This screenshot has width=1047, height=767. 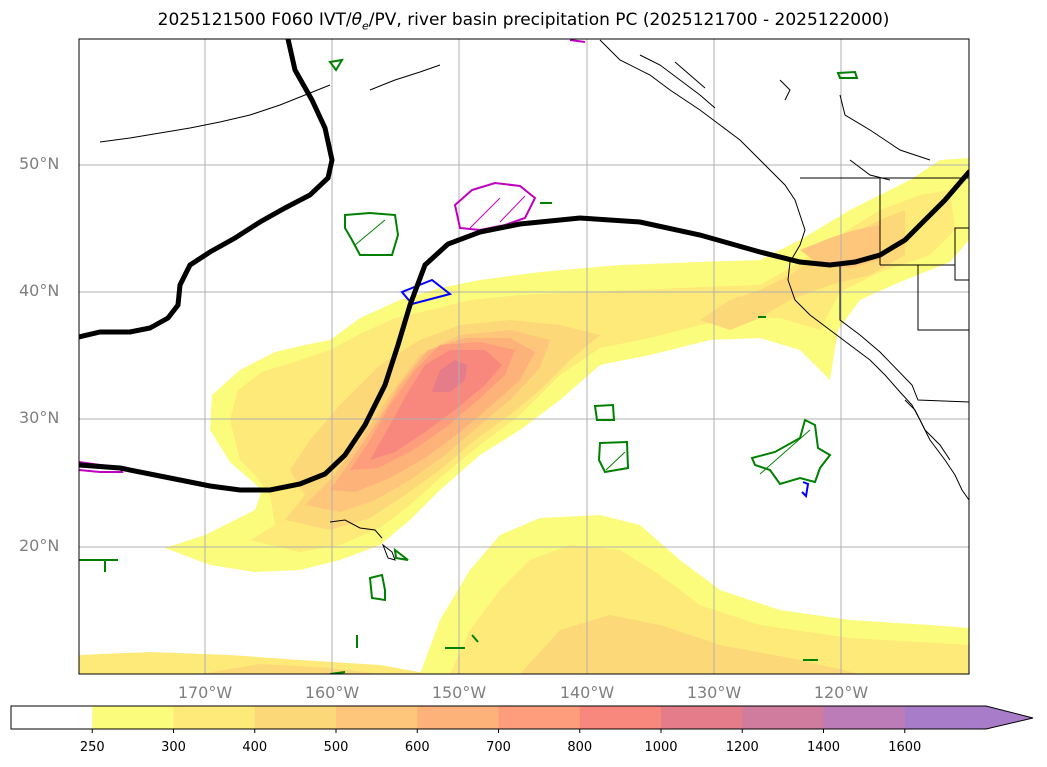 What do you see at coordinates (92, 747) in the screenshot?
I see `colorbar-label: 250` at bounding box center [92, 747].